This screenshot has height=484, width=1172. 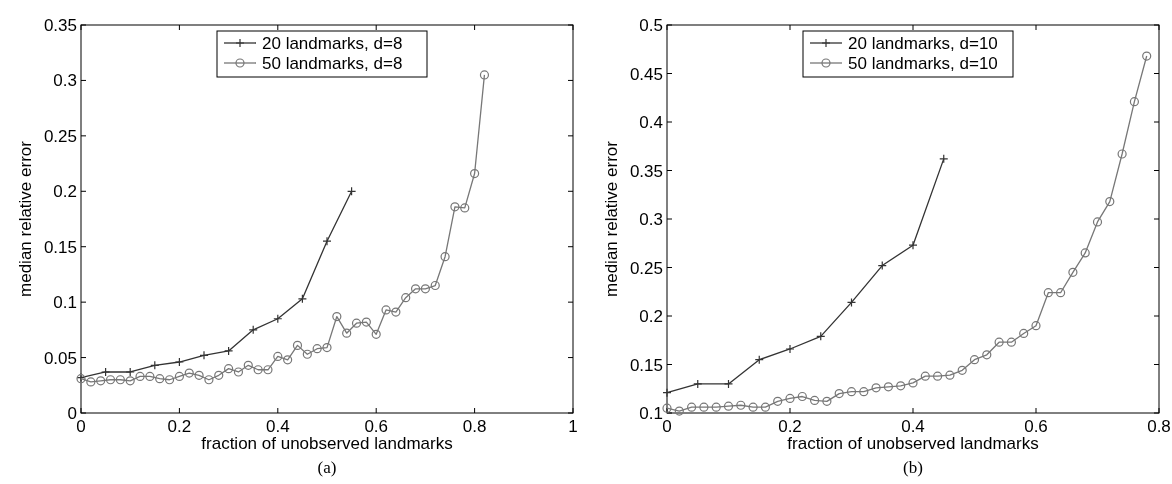 What do you see at coordinates (474, 426) in the screenshot?
I see `x-tick-label: 0.8` at bounding box center [474, 426].